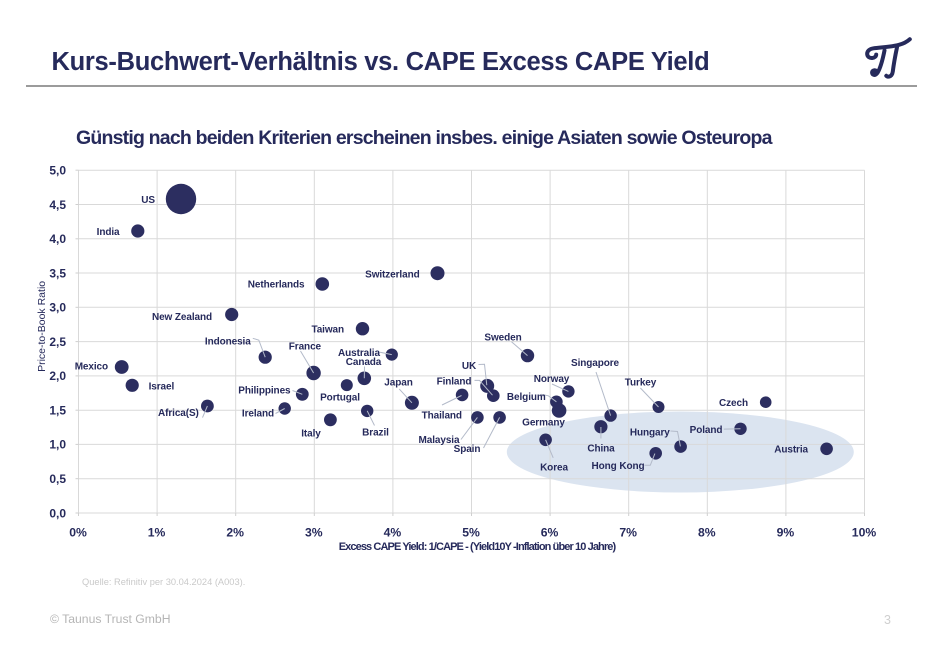 This screenshot has width=940, height=651. I want to click on svg-text: Taiwan, so click(327, 330).